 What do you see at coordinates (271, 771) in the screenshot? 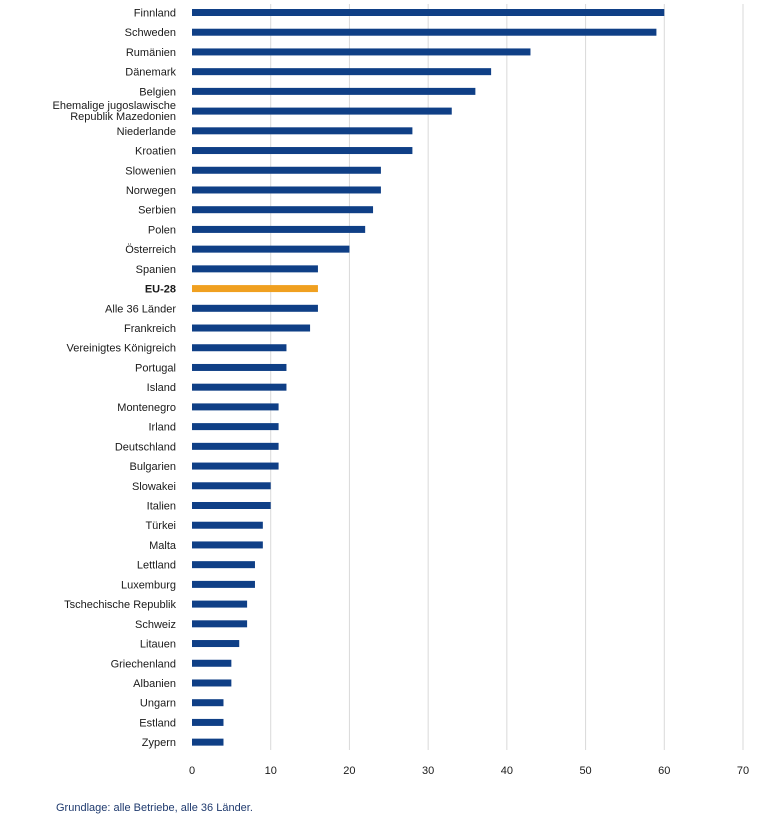
I see `x-tick-label: 10` at bounding box center [271, 771].